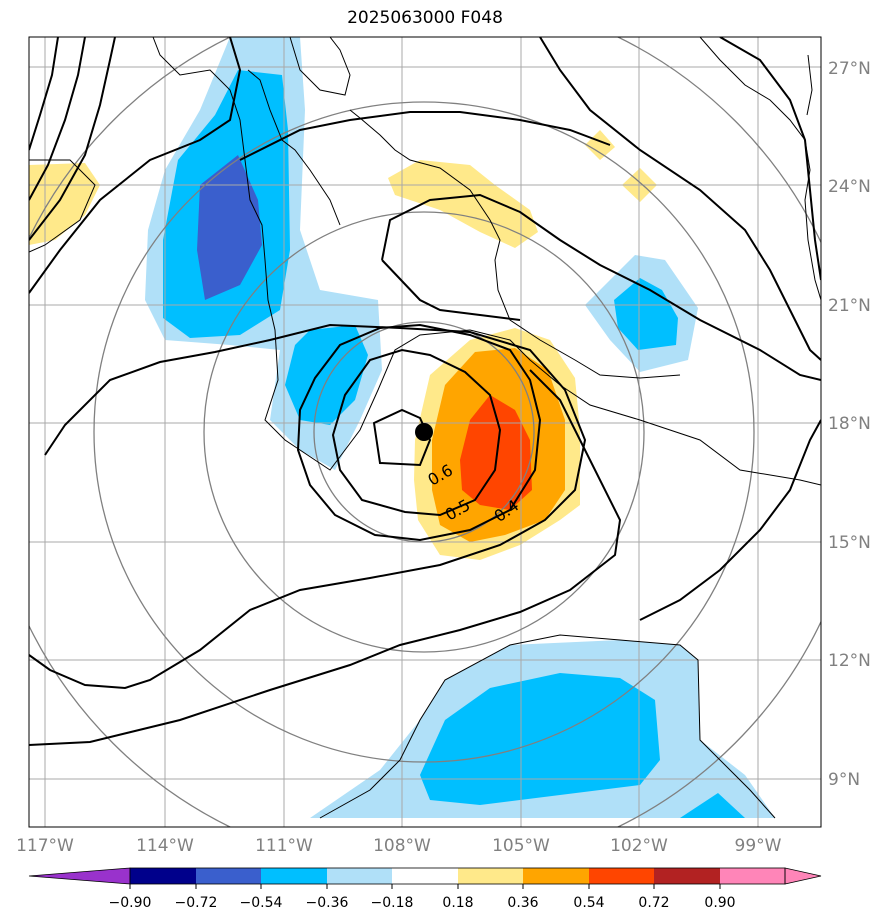 The image size is (890, 924). What do you see at coordinates (79, 876) in the screenshot?
I see `colorbar-extend-min` at bounding box center [79, 876].